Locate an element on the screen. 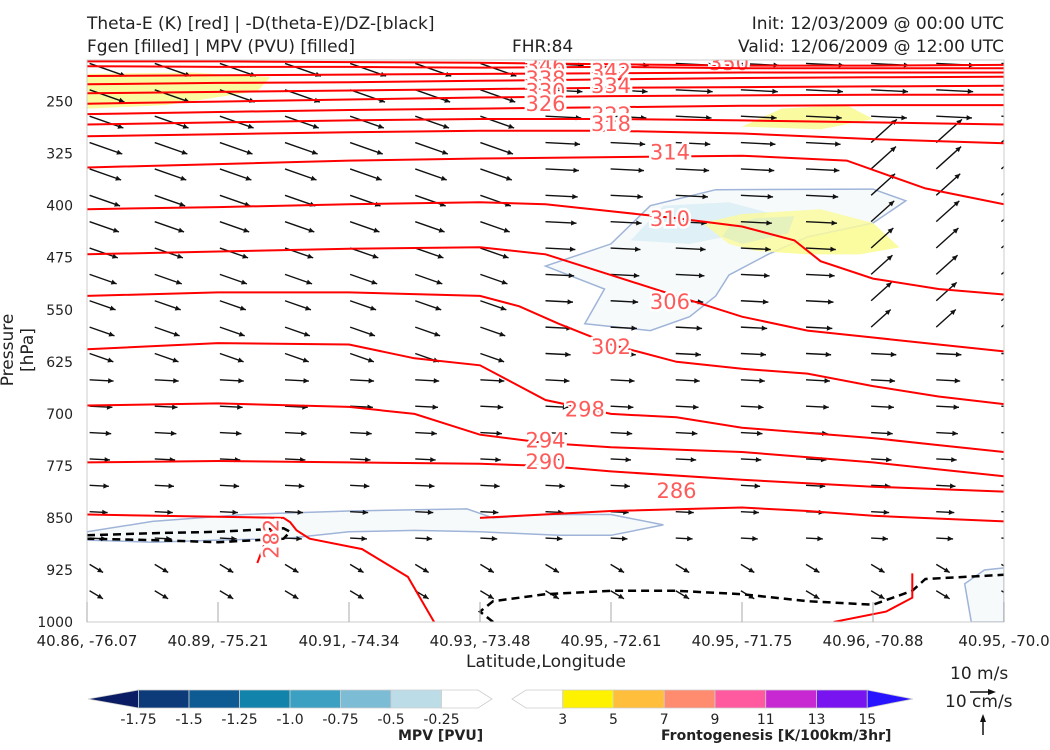 The height and width of the screenshot is (750, 1050). forecast-hour: FHR:84 is located at coordinates (543, 47).